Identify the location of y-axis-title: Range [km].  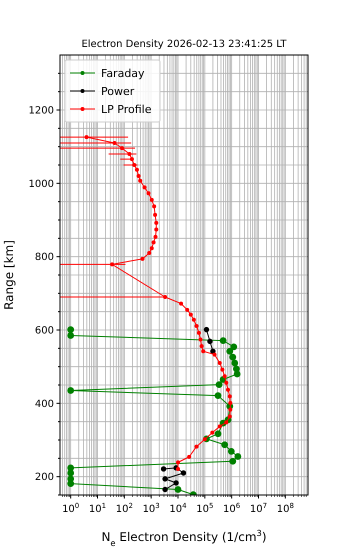
(9, 275).